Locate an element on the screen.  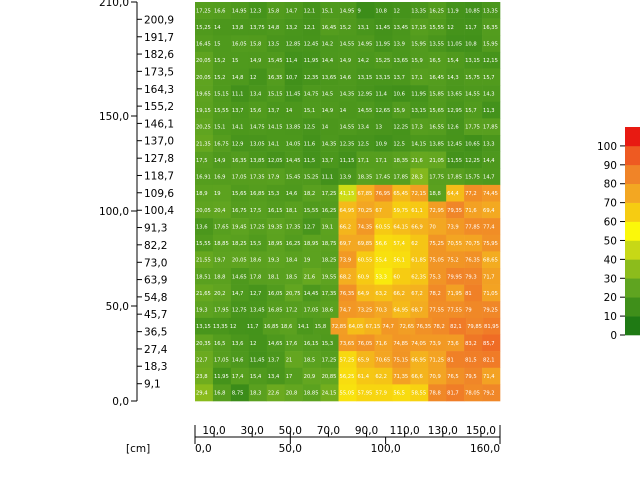
cell-value-label: 12,25 is located at coordinates (400, 128).